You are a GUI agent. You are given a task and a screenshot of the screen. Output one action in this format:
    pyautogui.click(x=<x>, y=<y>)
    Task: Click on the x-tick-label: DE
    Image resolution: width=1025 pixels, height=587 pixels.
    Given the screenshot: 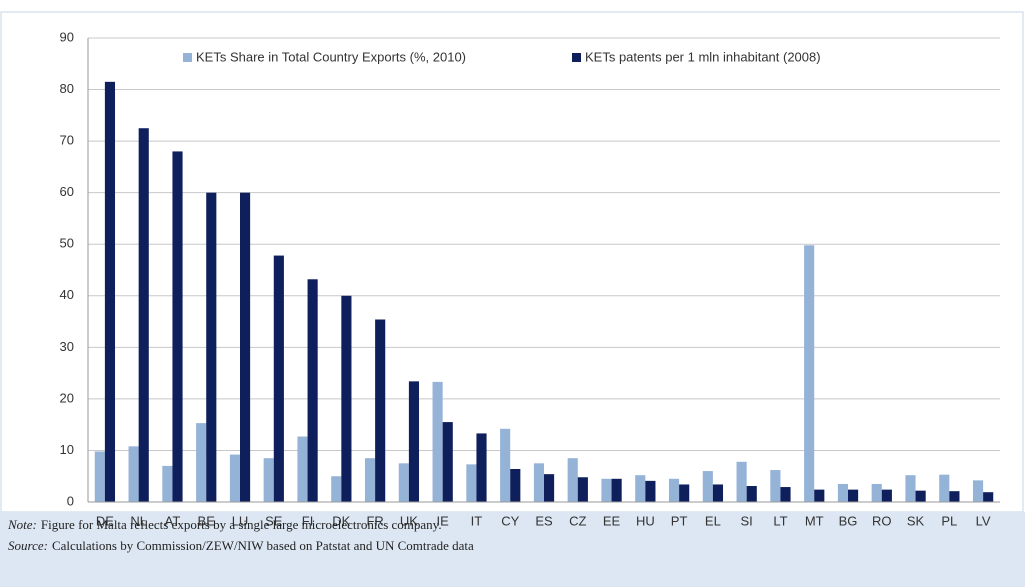 What is the action you would take?
    pyautogui.click(x=105, y=520)
    